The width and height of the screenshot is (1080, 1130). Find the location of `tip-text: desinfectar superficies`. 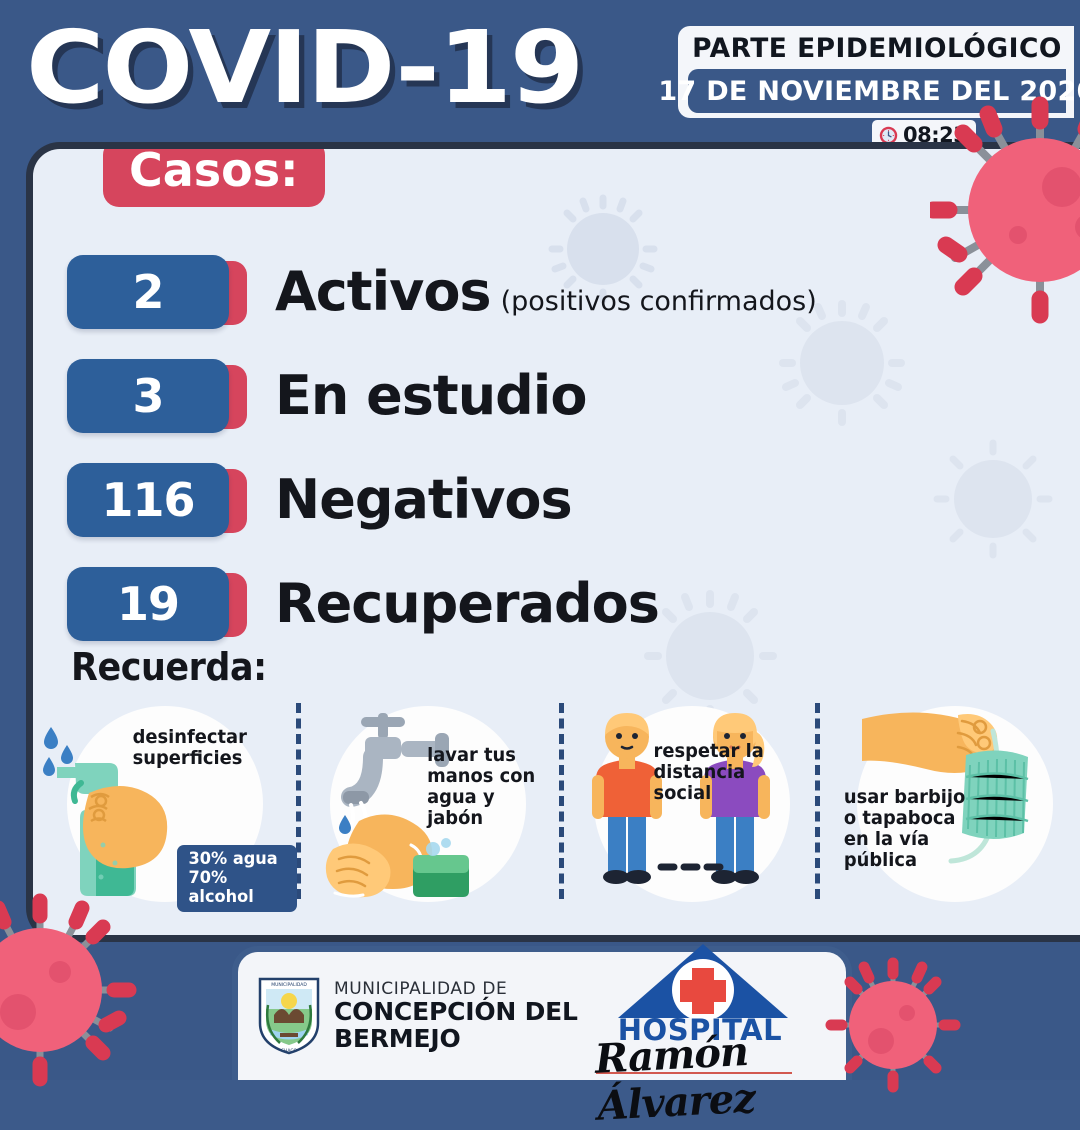

tip-text: desinfectar superficies is located at coordinates (190, 748).